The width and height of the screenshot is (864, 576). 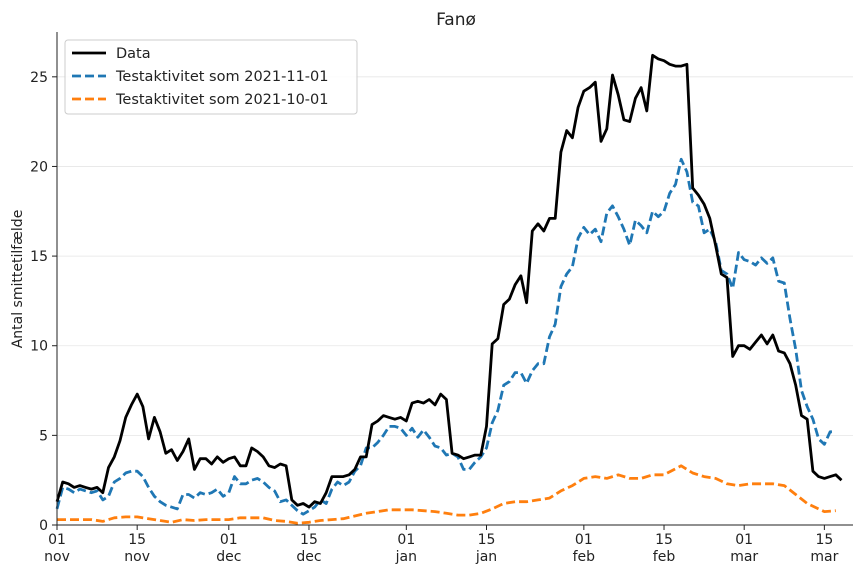 I want to click on y-tick-label: 20, so click(x=39, y=167).